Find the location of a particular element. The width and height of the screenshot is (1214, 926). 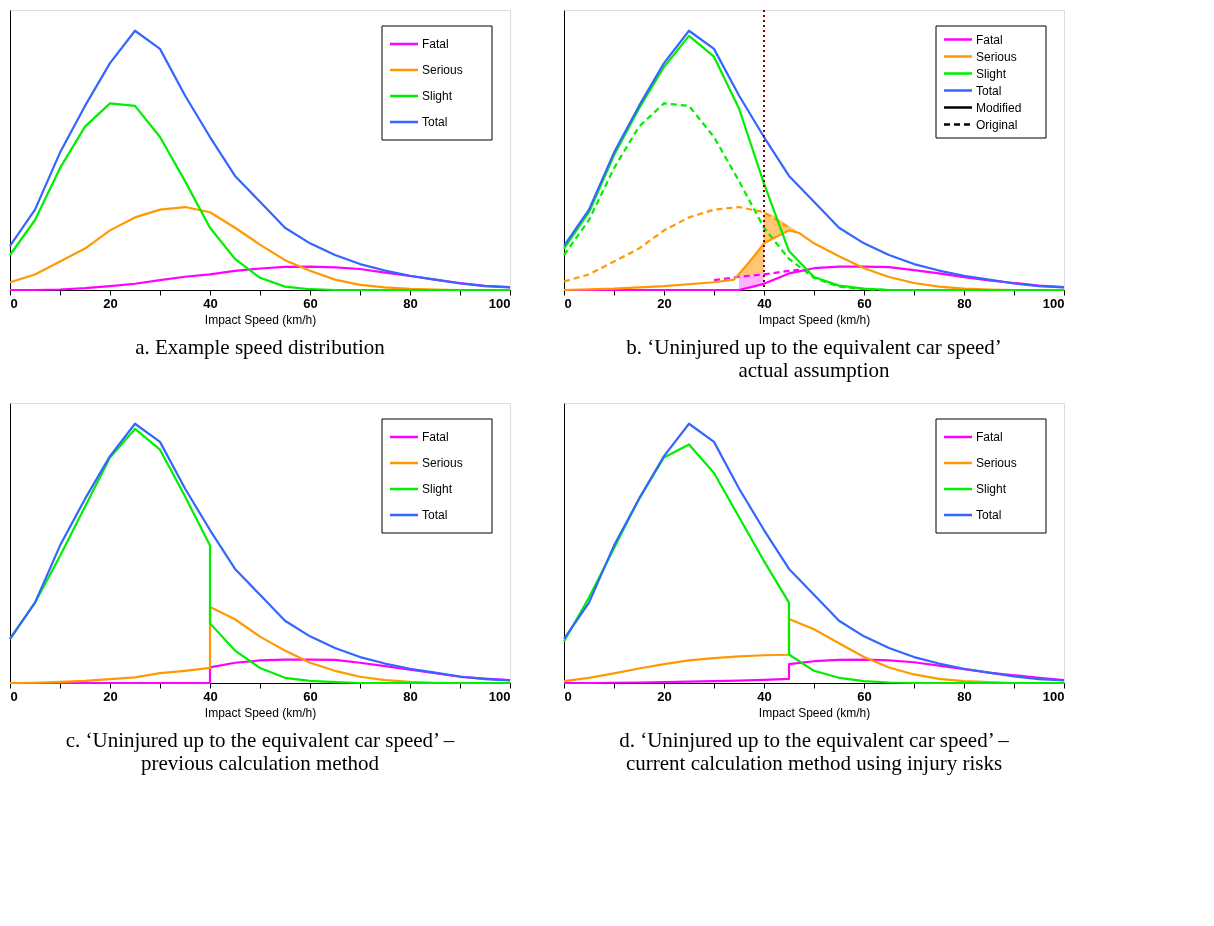

legend-label: Original is located at coordinates (997, 124).